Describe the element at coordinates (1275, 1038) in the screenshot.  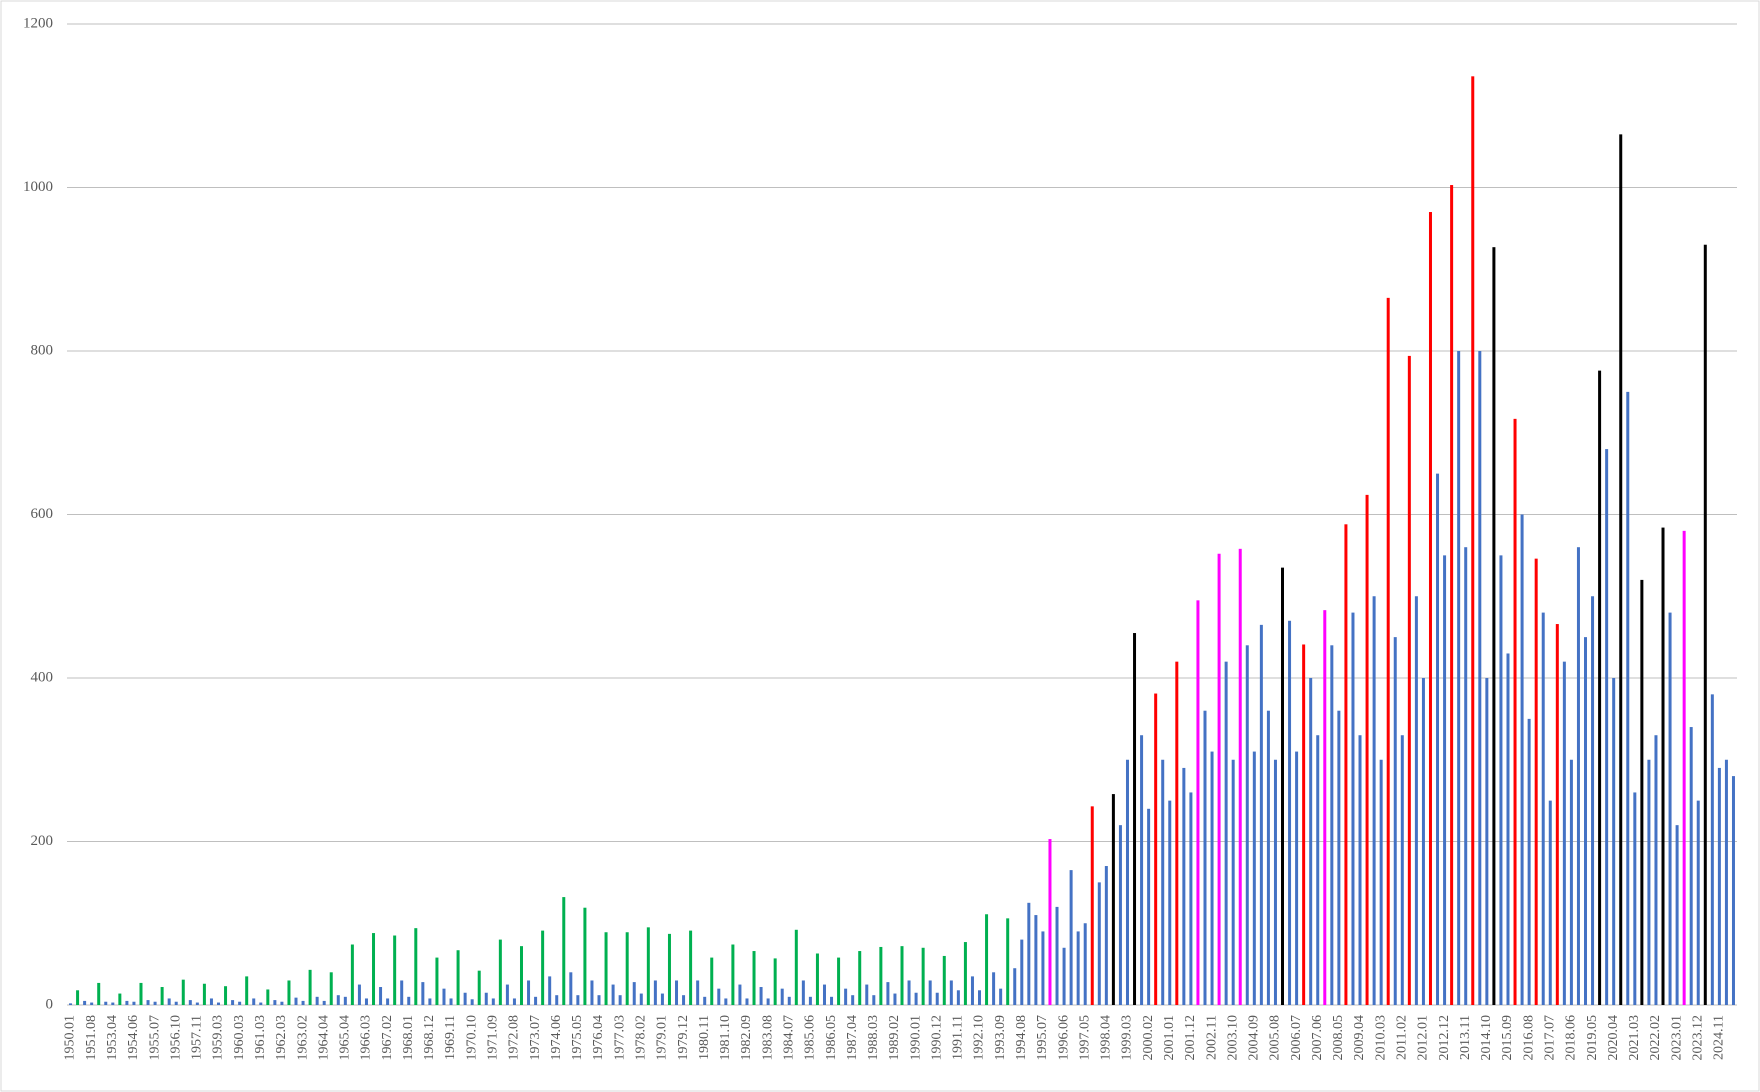
I see `x-tick-label: 2005.08` at that location.